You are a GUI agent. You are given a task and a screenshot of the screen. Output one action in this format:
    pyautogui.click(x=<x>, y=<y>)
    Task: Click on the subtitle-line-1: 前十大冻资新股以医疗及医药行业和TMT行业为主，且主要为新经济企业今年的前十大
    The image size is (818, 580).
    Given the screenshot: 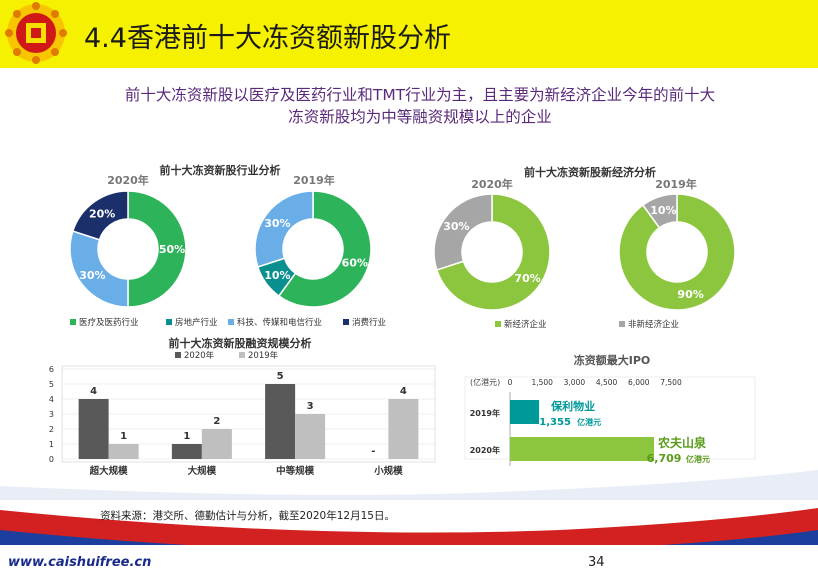 What is the action you would take?
    pyautogui.click(x=420, y=95)
    